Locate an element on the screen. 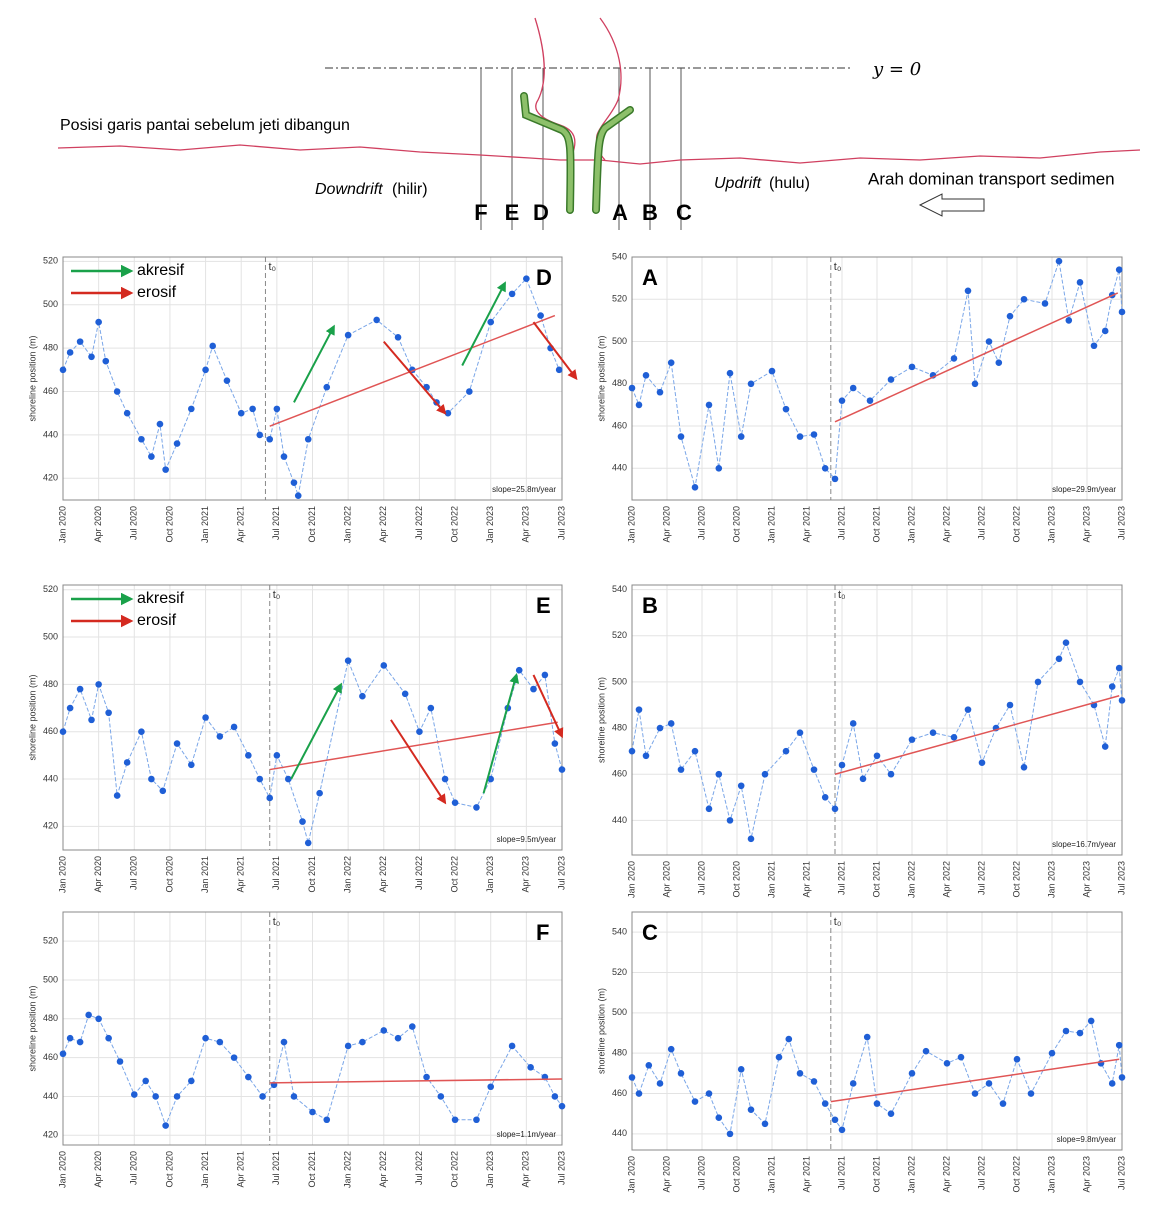  transect-label: E is located at coordinates (512, 212).